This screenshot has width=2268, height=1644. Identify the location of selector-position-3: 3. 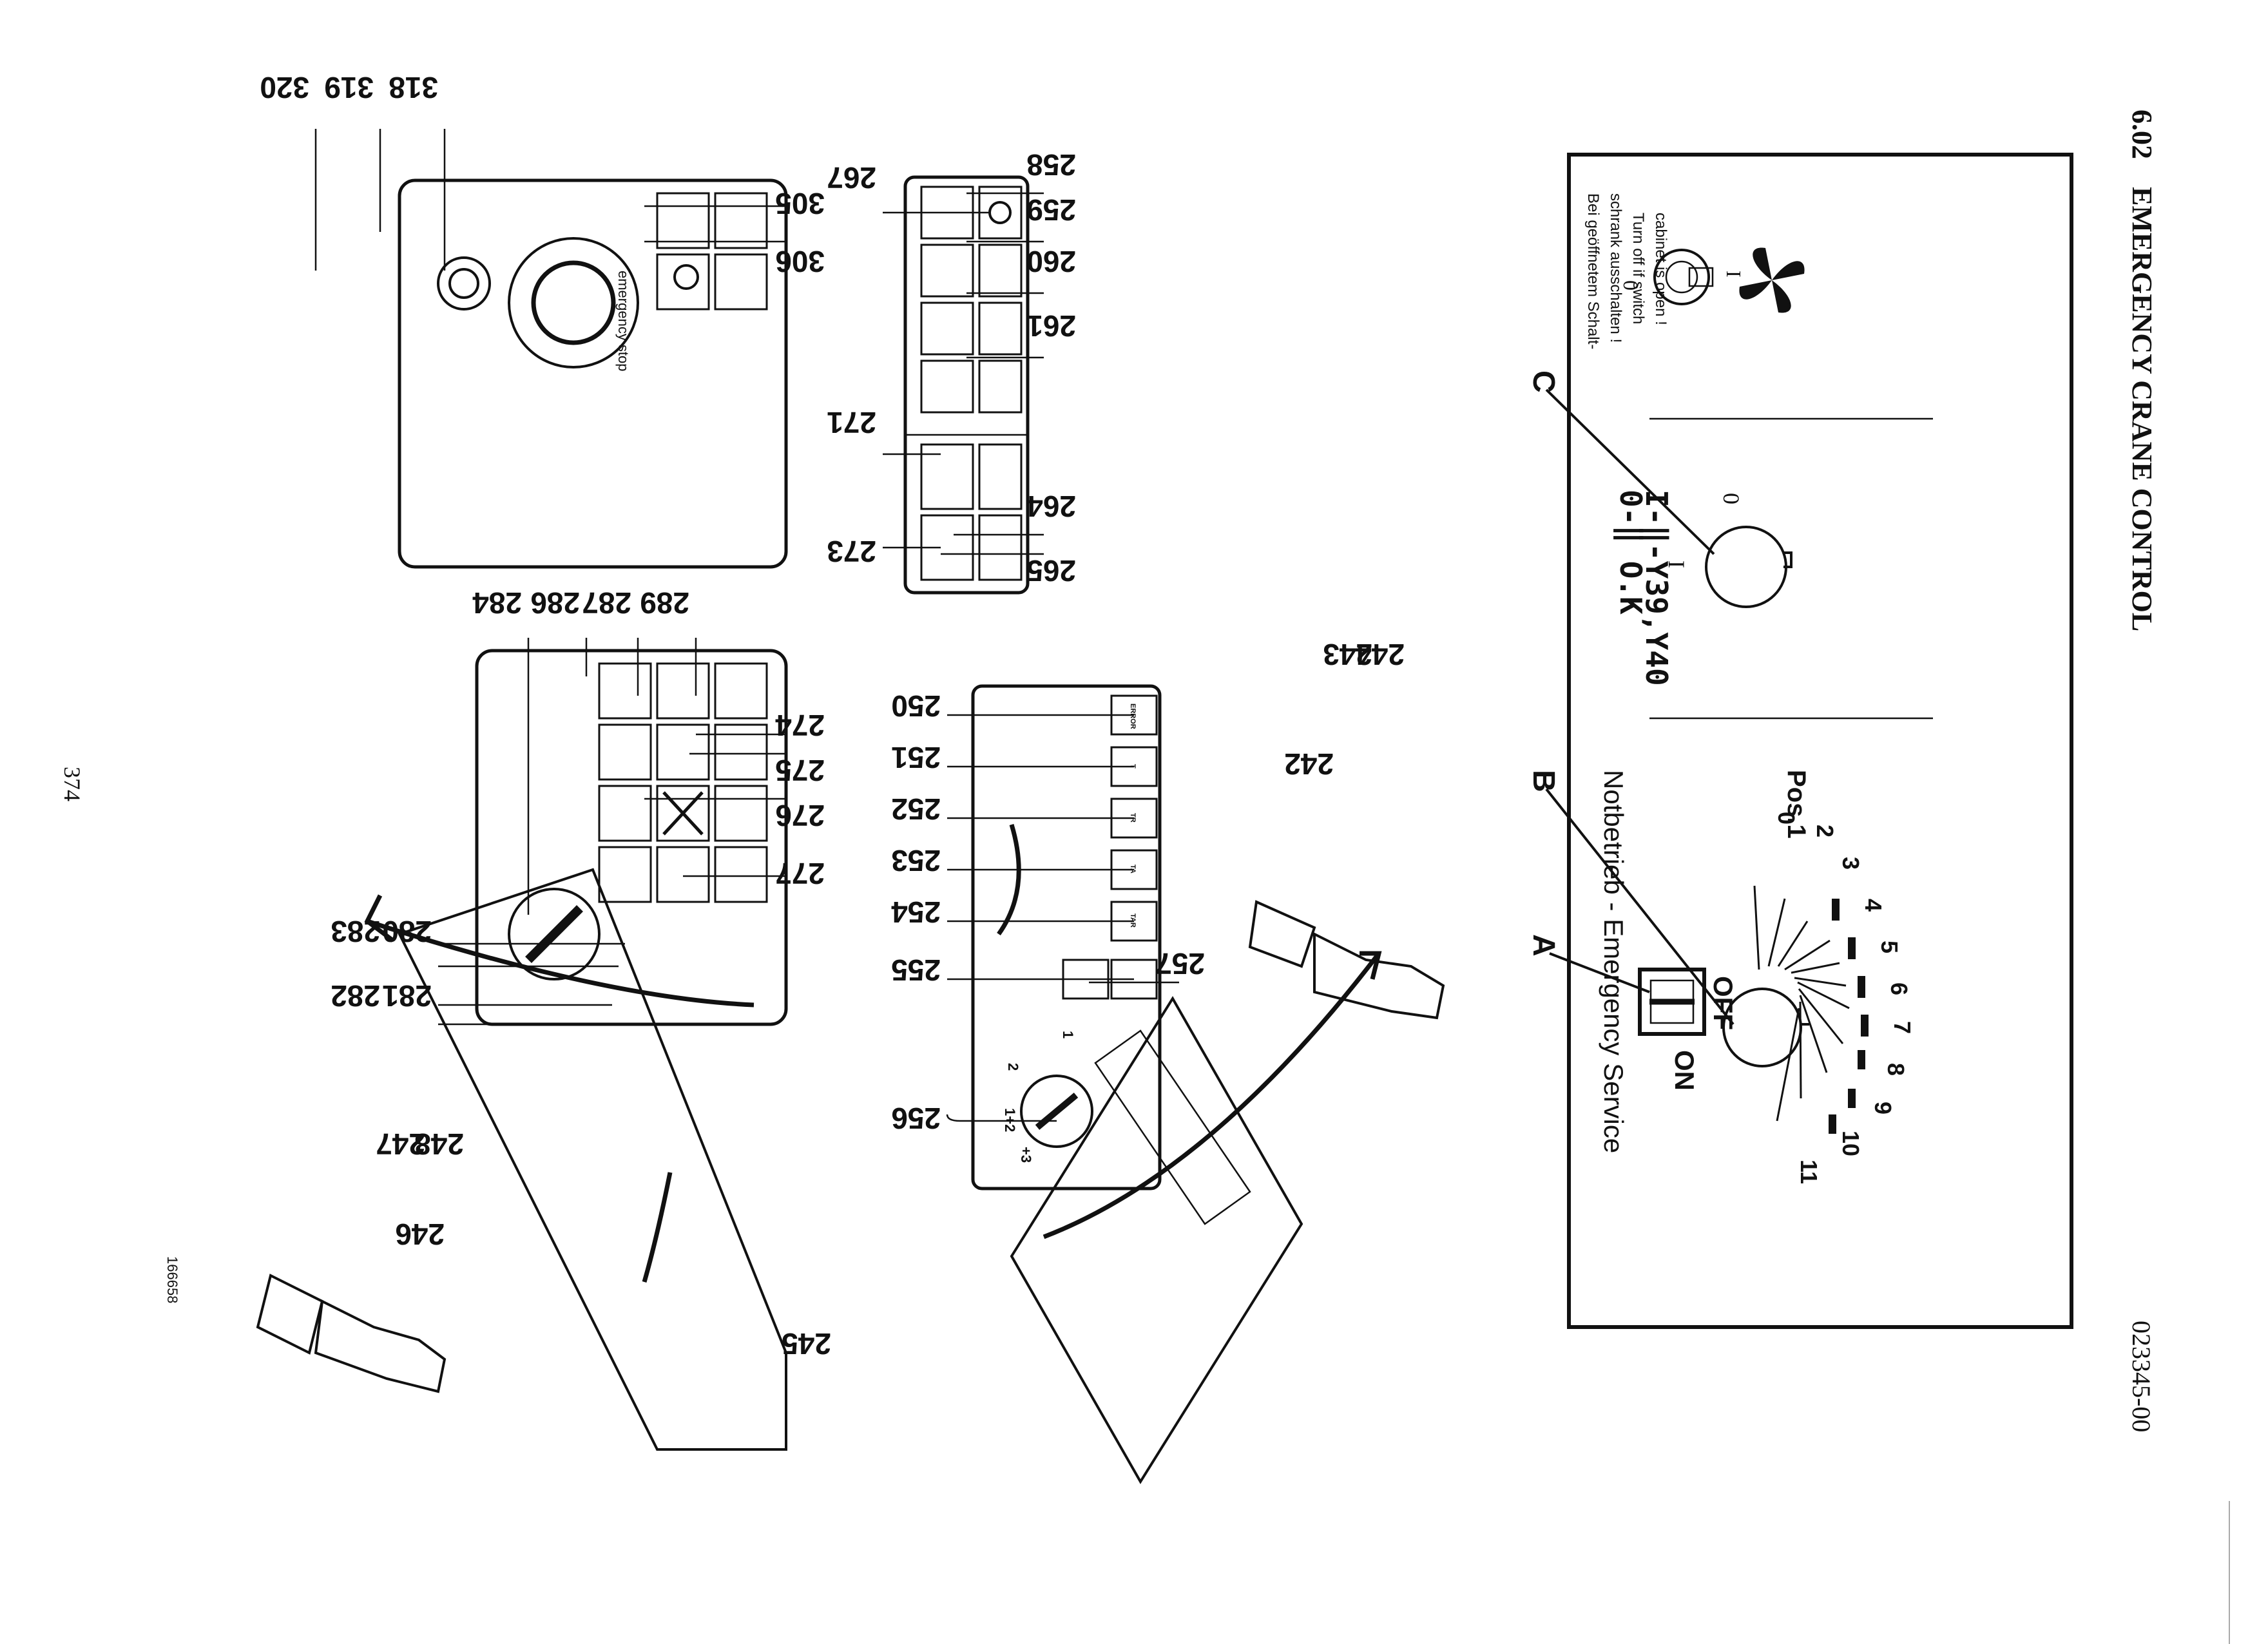
(1851, 863).